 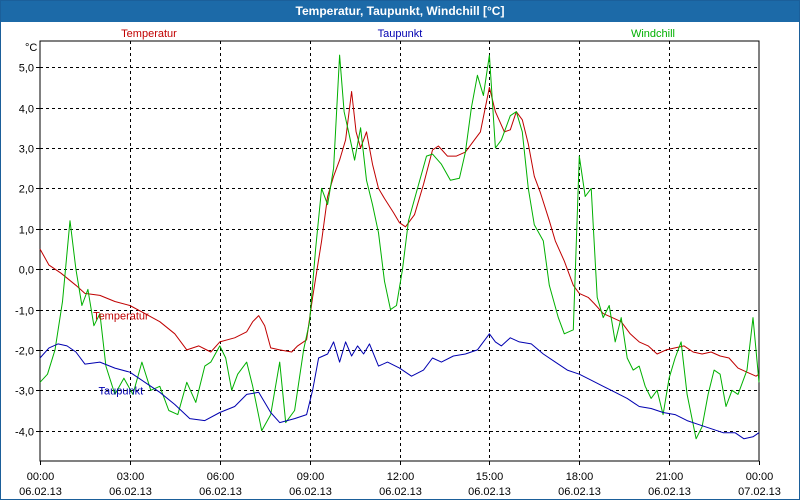 I want to click on x-tick-time-label: 03:00, so click(x=131, y=477).